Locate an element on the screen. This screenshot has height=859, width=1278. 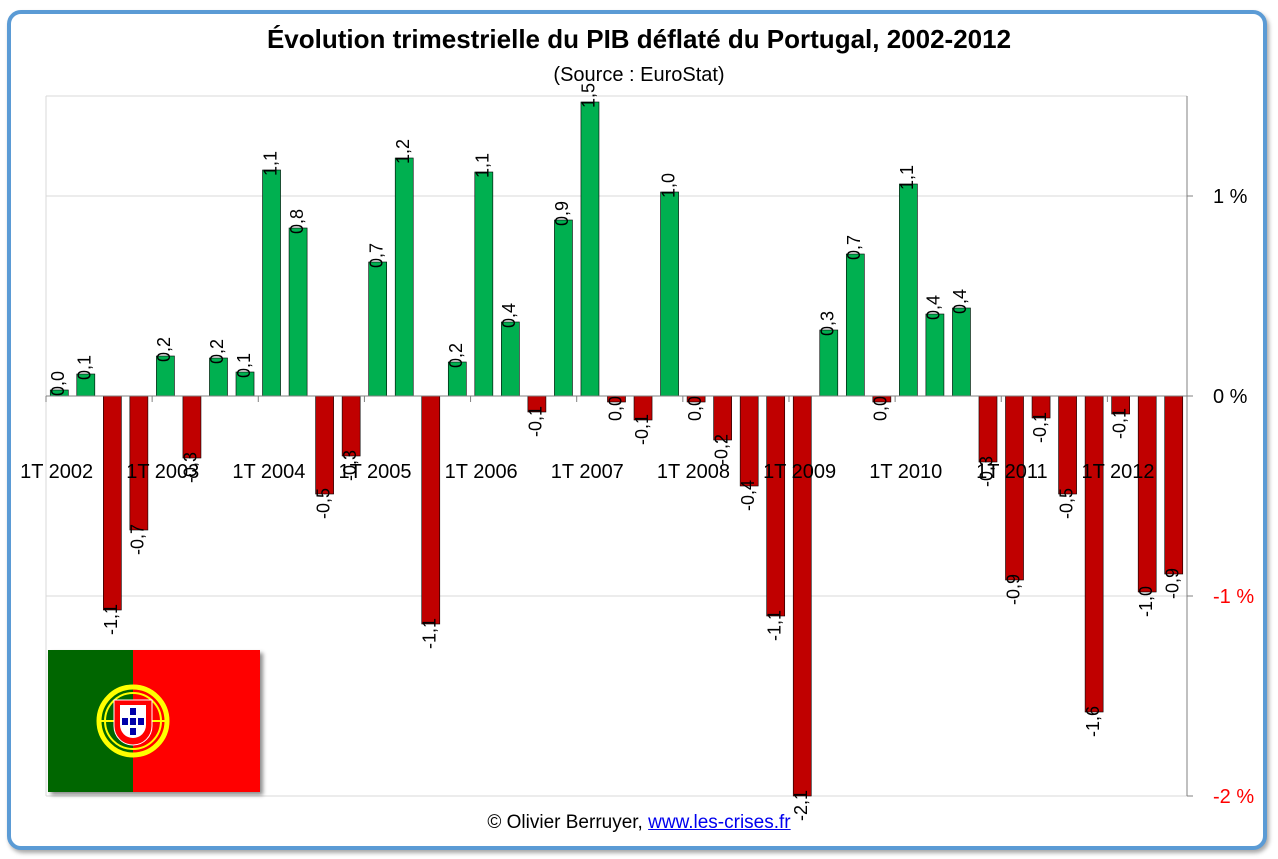
data-label: 0,8 is located at coordinates (297, 221).